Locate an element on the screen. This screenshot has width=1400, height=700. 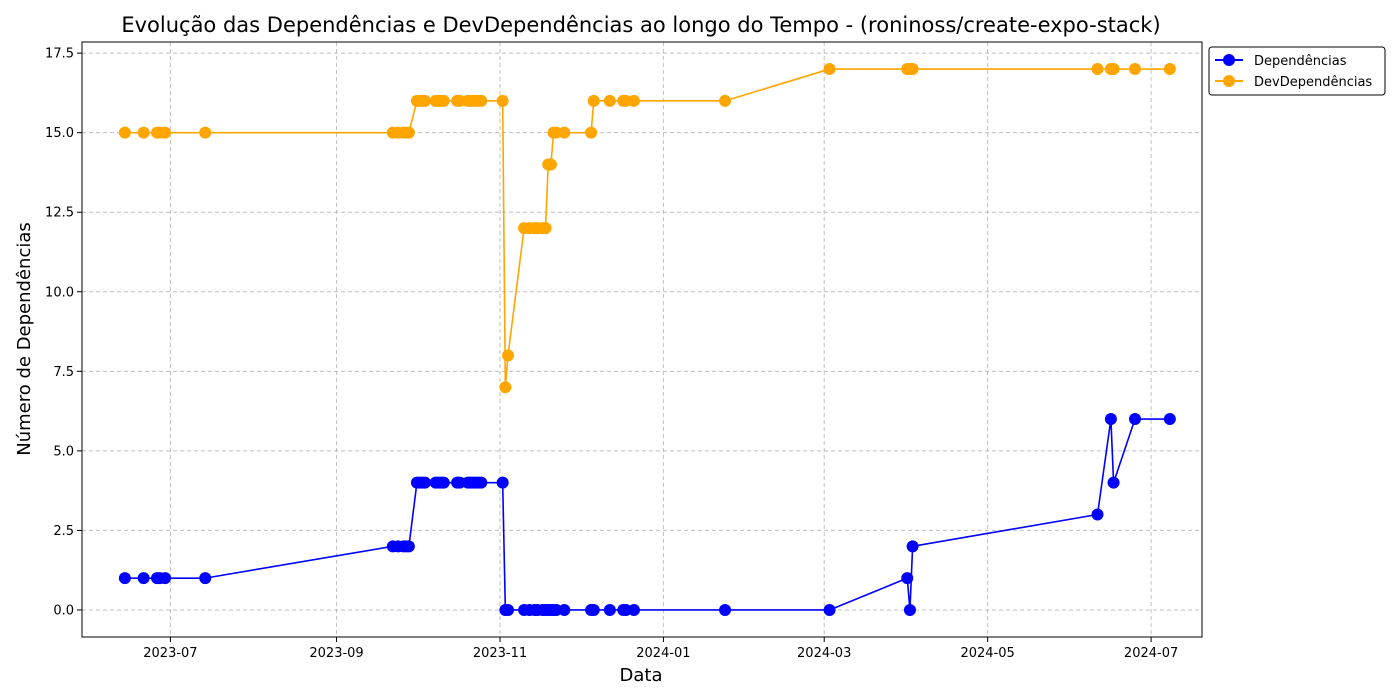
legend-label-devdependencias: DevDependências is located at coordinates (1313, 82).